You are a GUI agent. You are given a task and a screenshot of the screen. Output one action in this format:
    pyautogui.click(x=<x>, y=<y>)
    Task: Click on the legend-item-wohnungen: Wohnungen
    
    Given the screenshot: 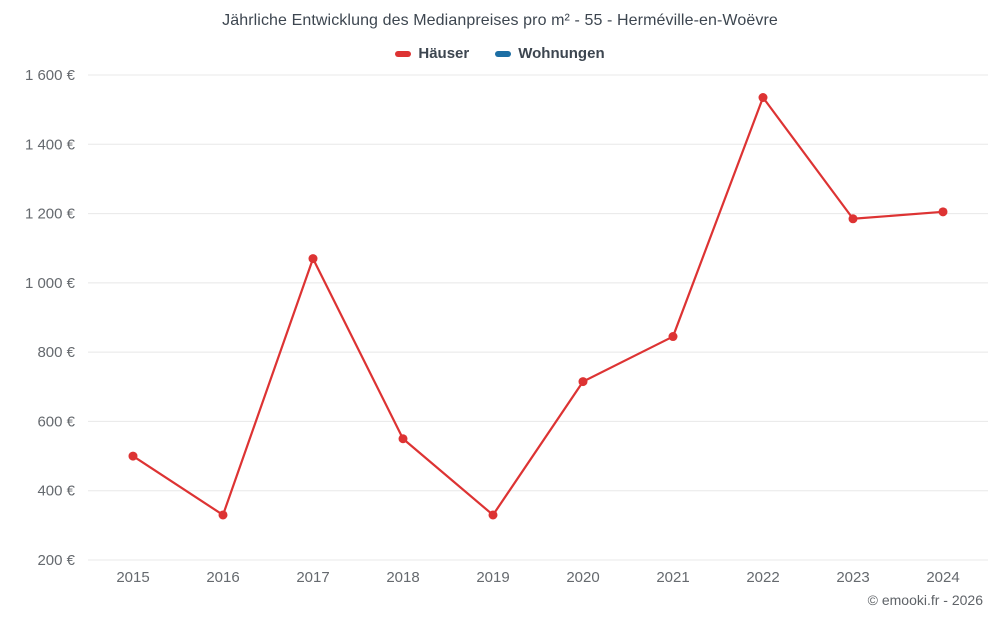 What is the action you would take?
    pyautogui.click(x=550, y=53)
    